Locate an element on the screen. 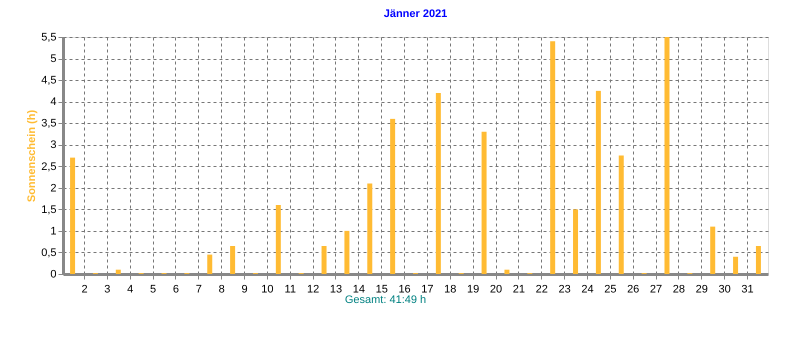 This screenshot has width=792, height=337. y-tick-label: 0 is located at coordinates (53, 274).